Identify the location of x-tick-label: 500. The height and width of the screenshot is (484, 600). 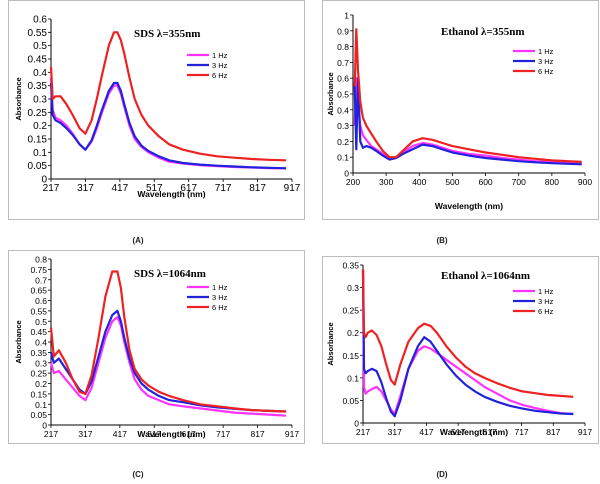
(452, 182).